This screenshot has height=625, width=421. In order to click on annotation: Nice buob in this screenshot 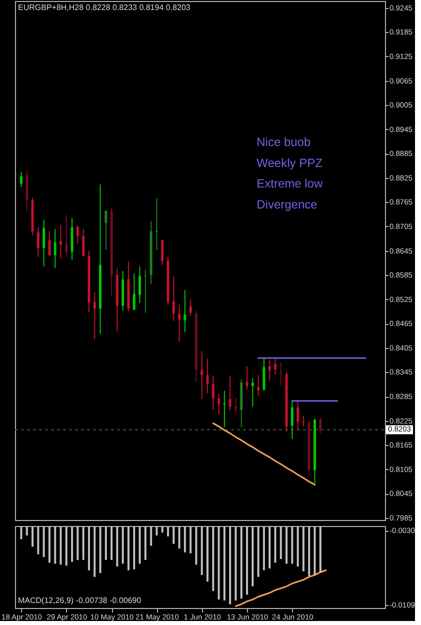, I will do `click(283, 141)`.